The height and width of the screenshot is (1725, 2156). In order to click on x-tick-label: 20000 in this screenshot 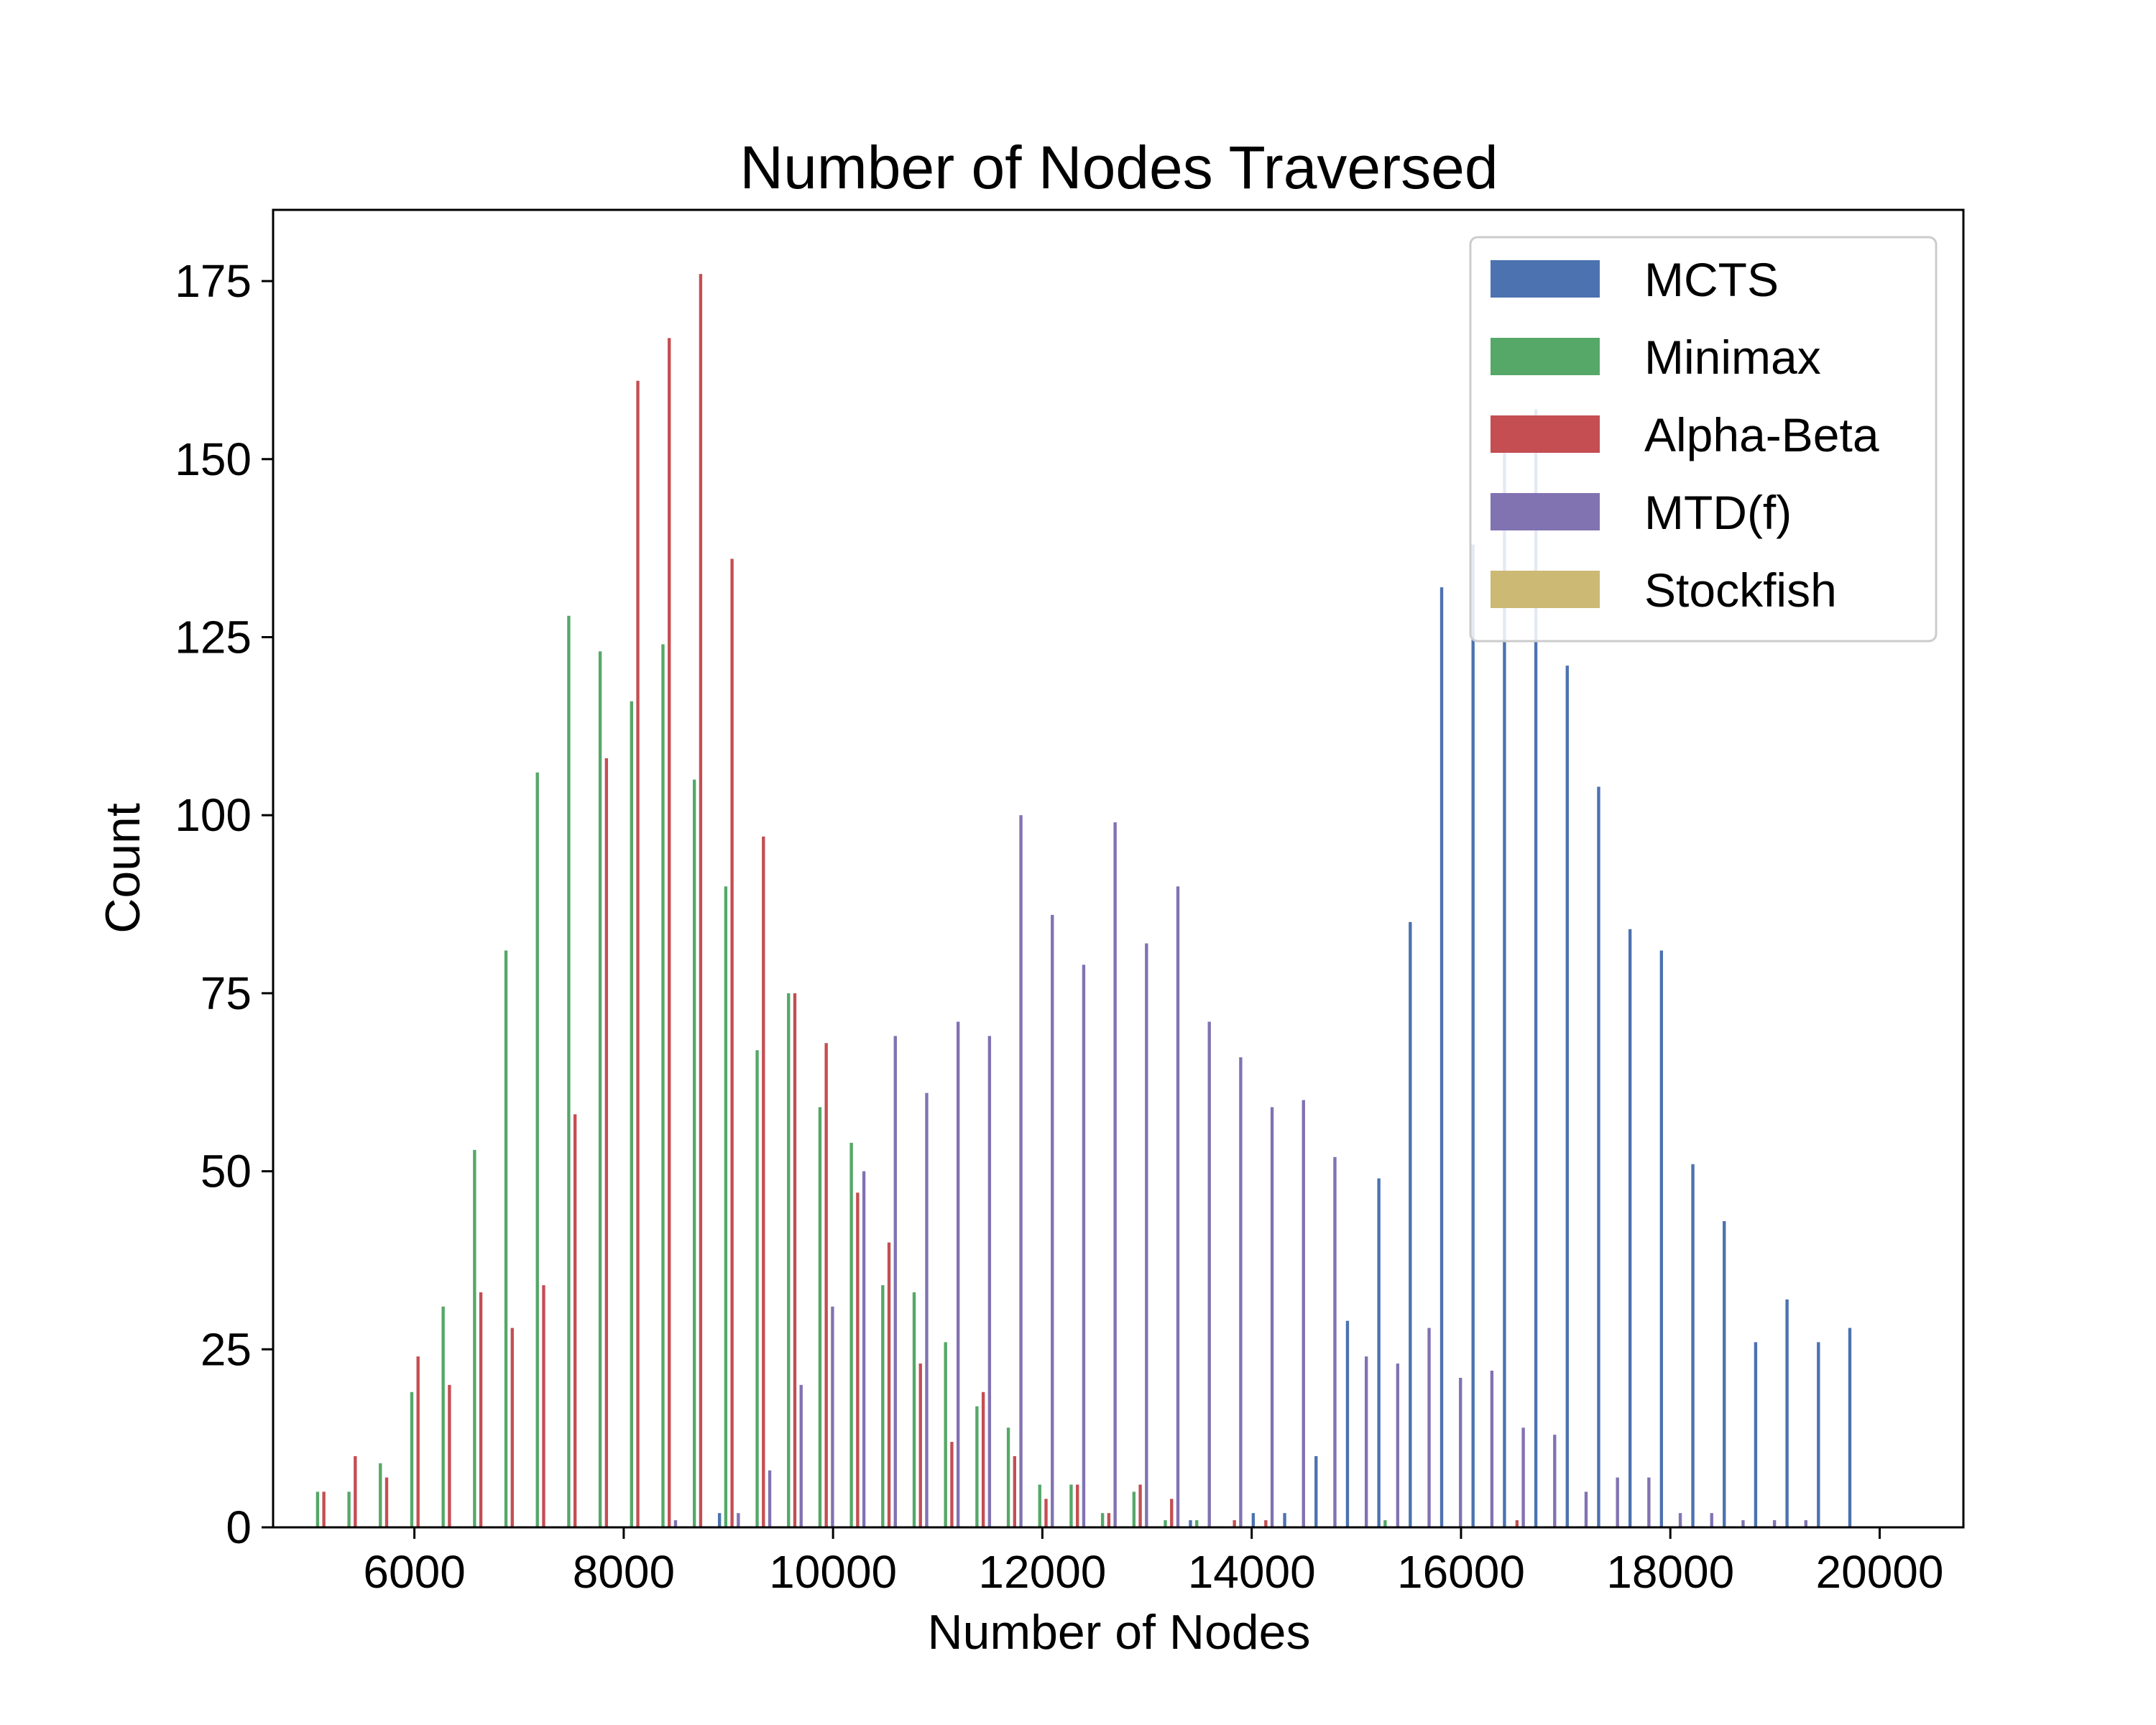, I will do `click(1880, 1572)`.